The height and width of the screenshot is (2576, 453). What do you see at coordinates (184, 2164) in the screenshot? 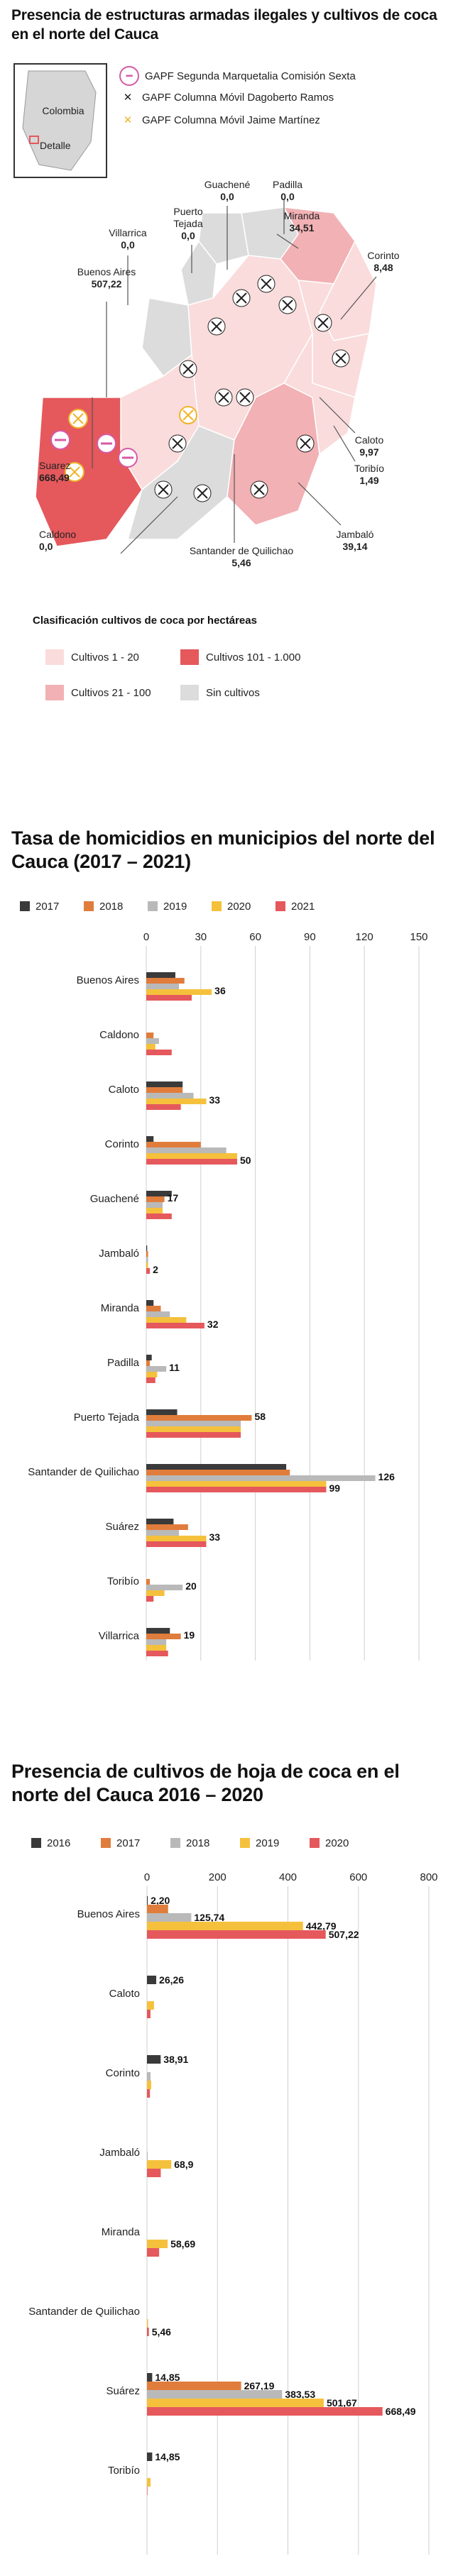
I see `data-label: 68,9` at bounding box center [184, 2164].